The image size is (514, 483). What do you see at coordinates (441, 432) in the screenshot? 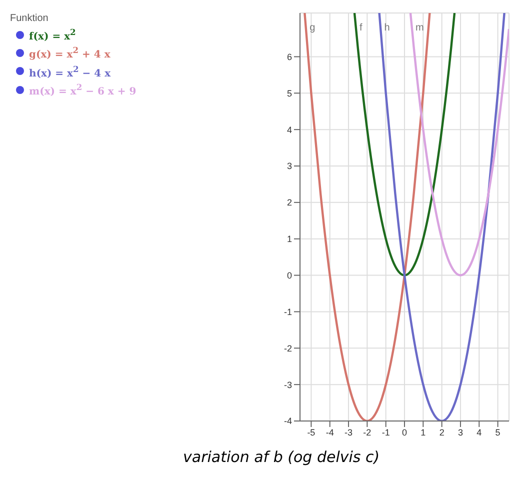
I see `x-tick-label: 2` at bounding box center [441, 432].